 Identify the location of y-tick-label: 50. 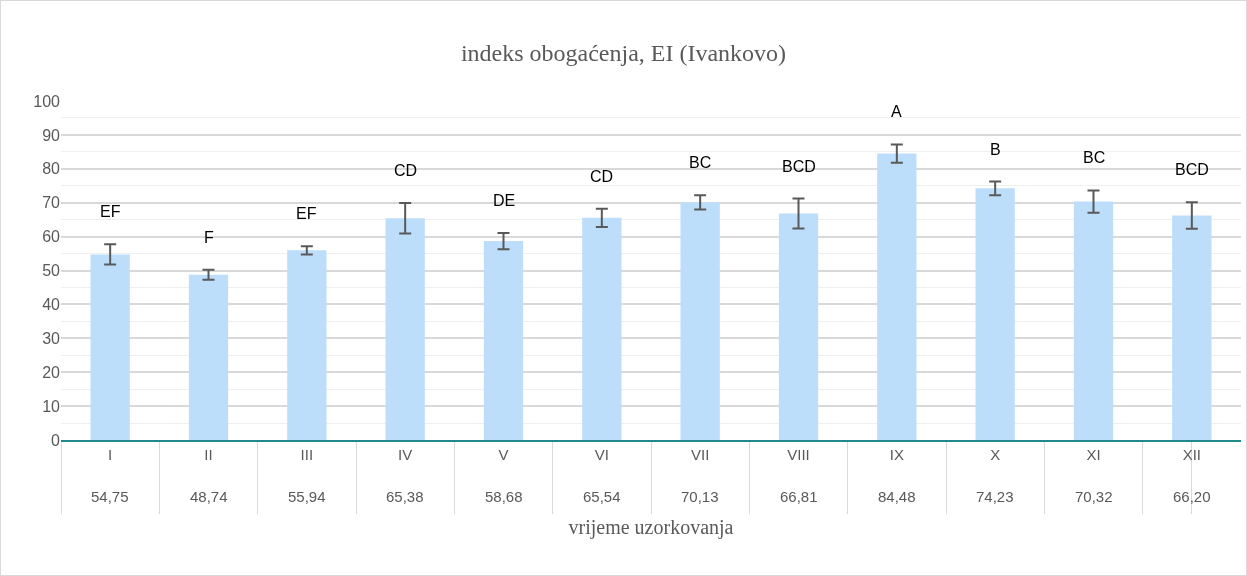
(51, 271).